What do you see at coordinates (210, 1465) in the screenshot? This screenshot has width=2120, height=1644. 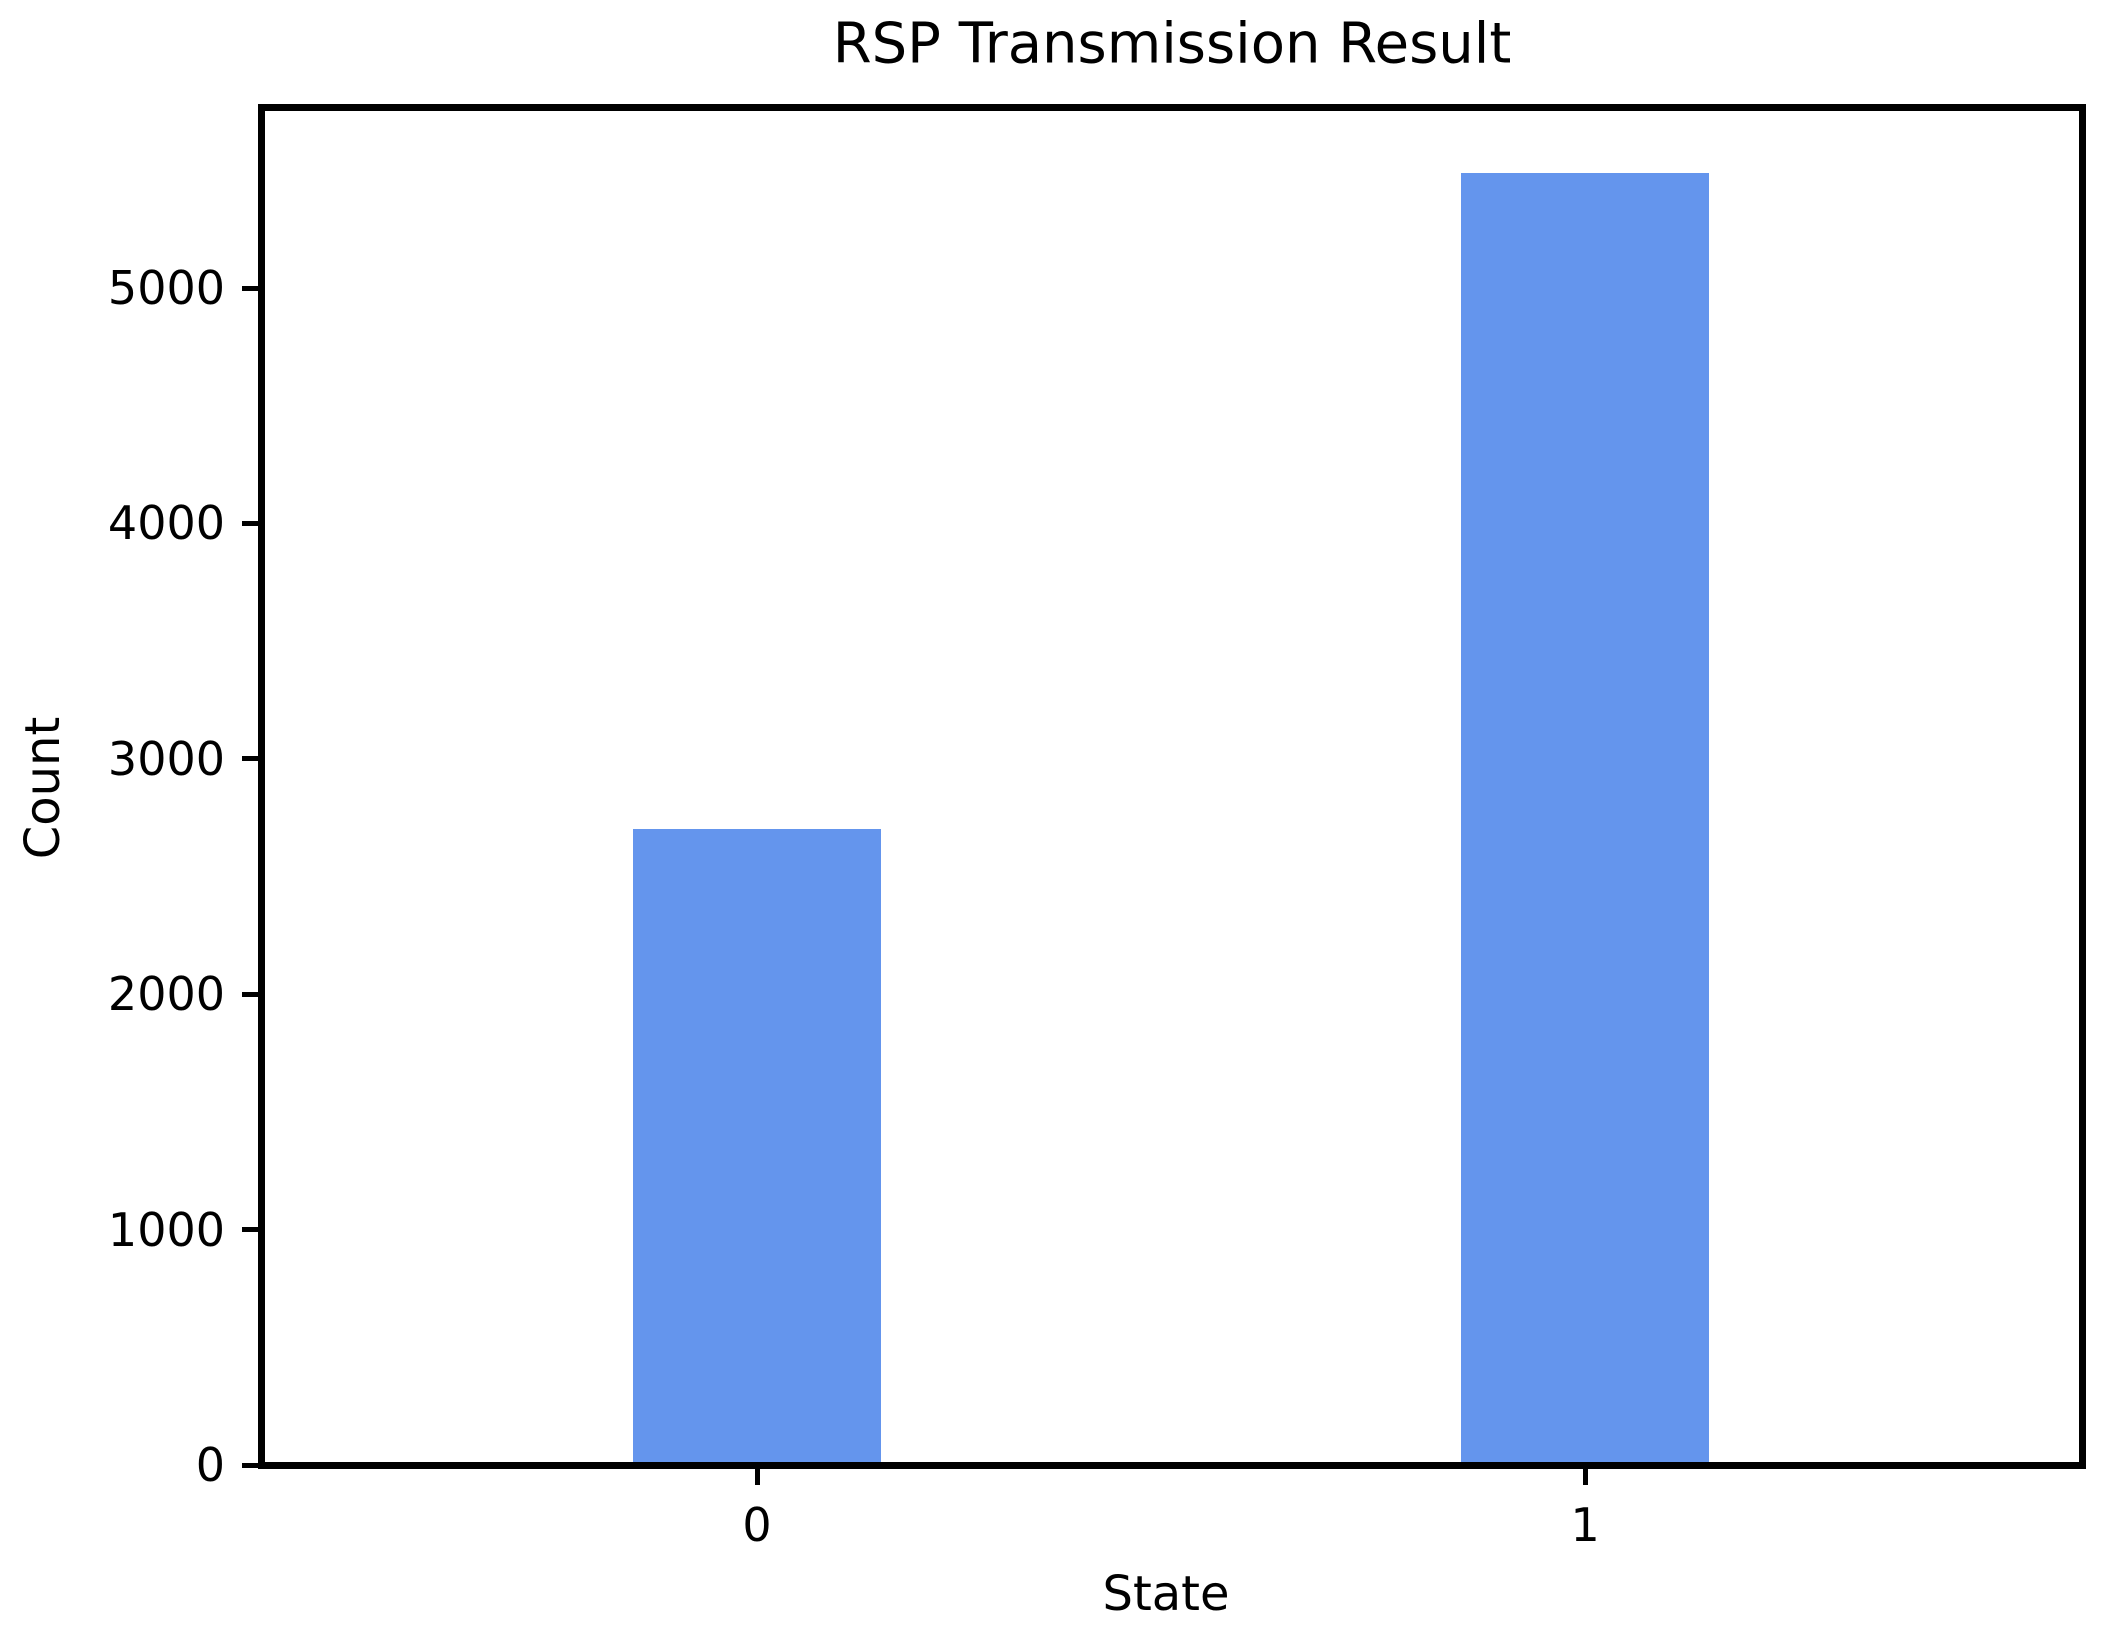 I see `y-tick-label-0: 0` at bounding box center [210, 1465].